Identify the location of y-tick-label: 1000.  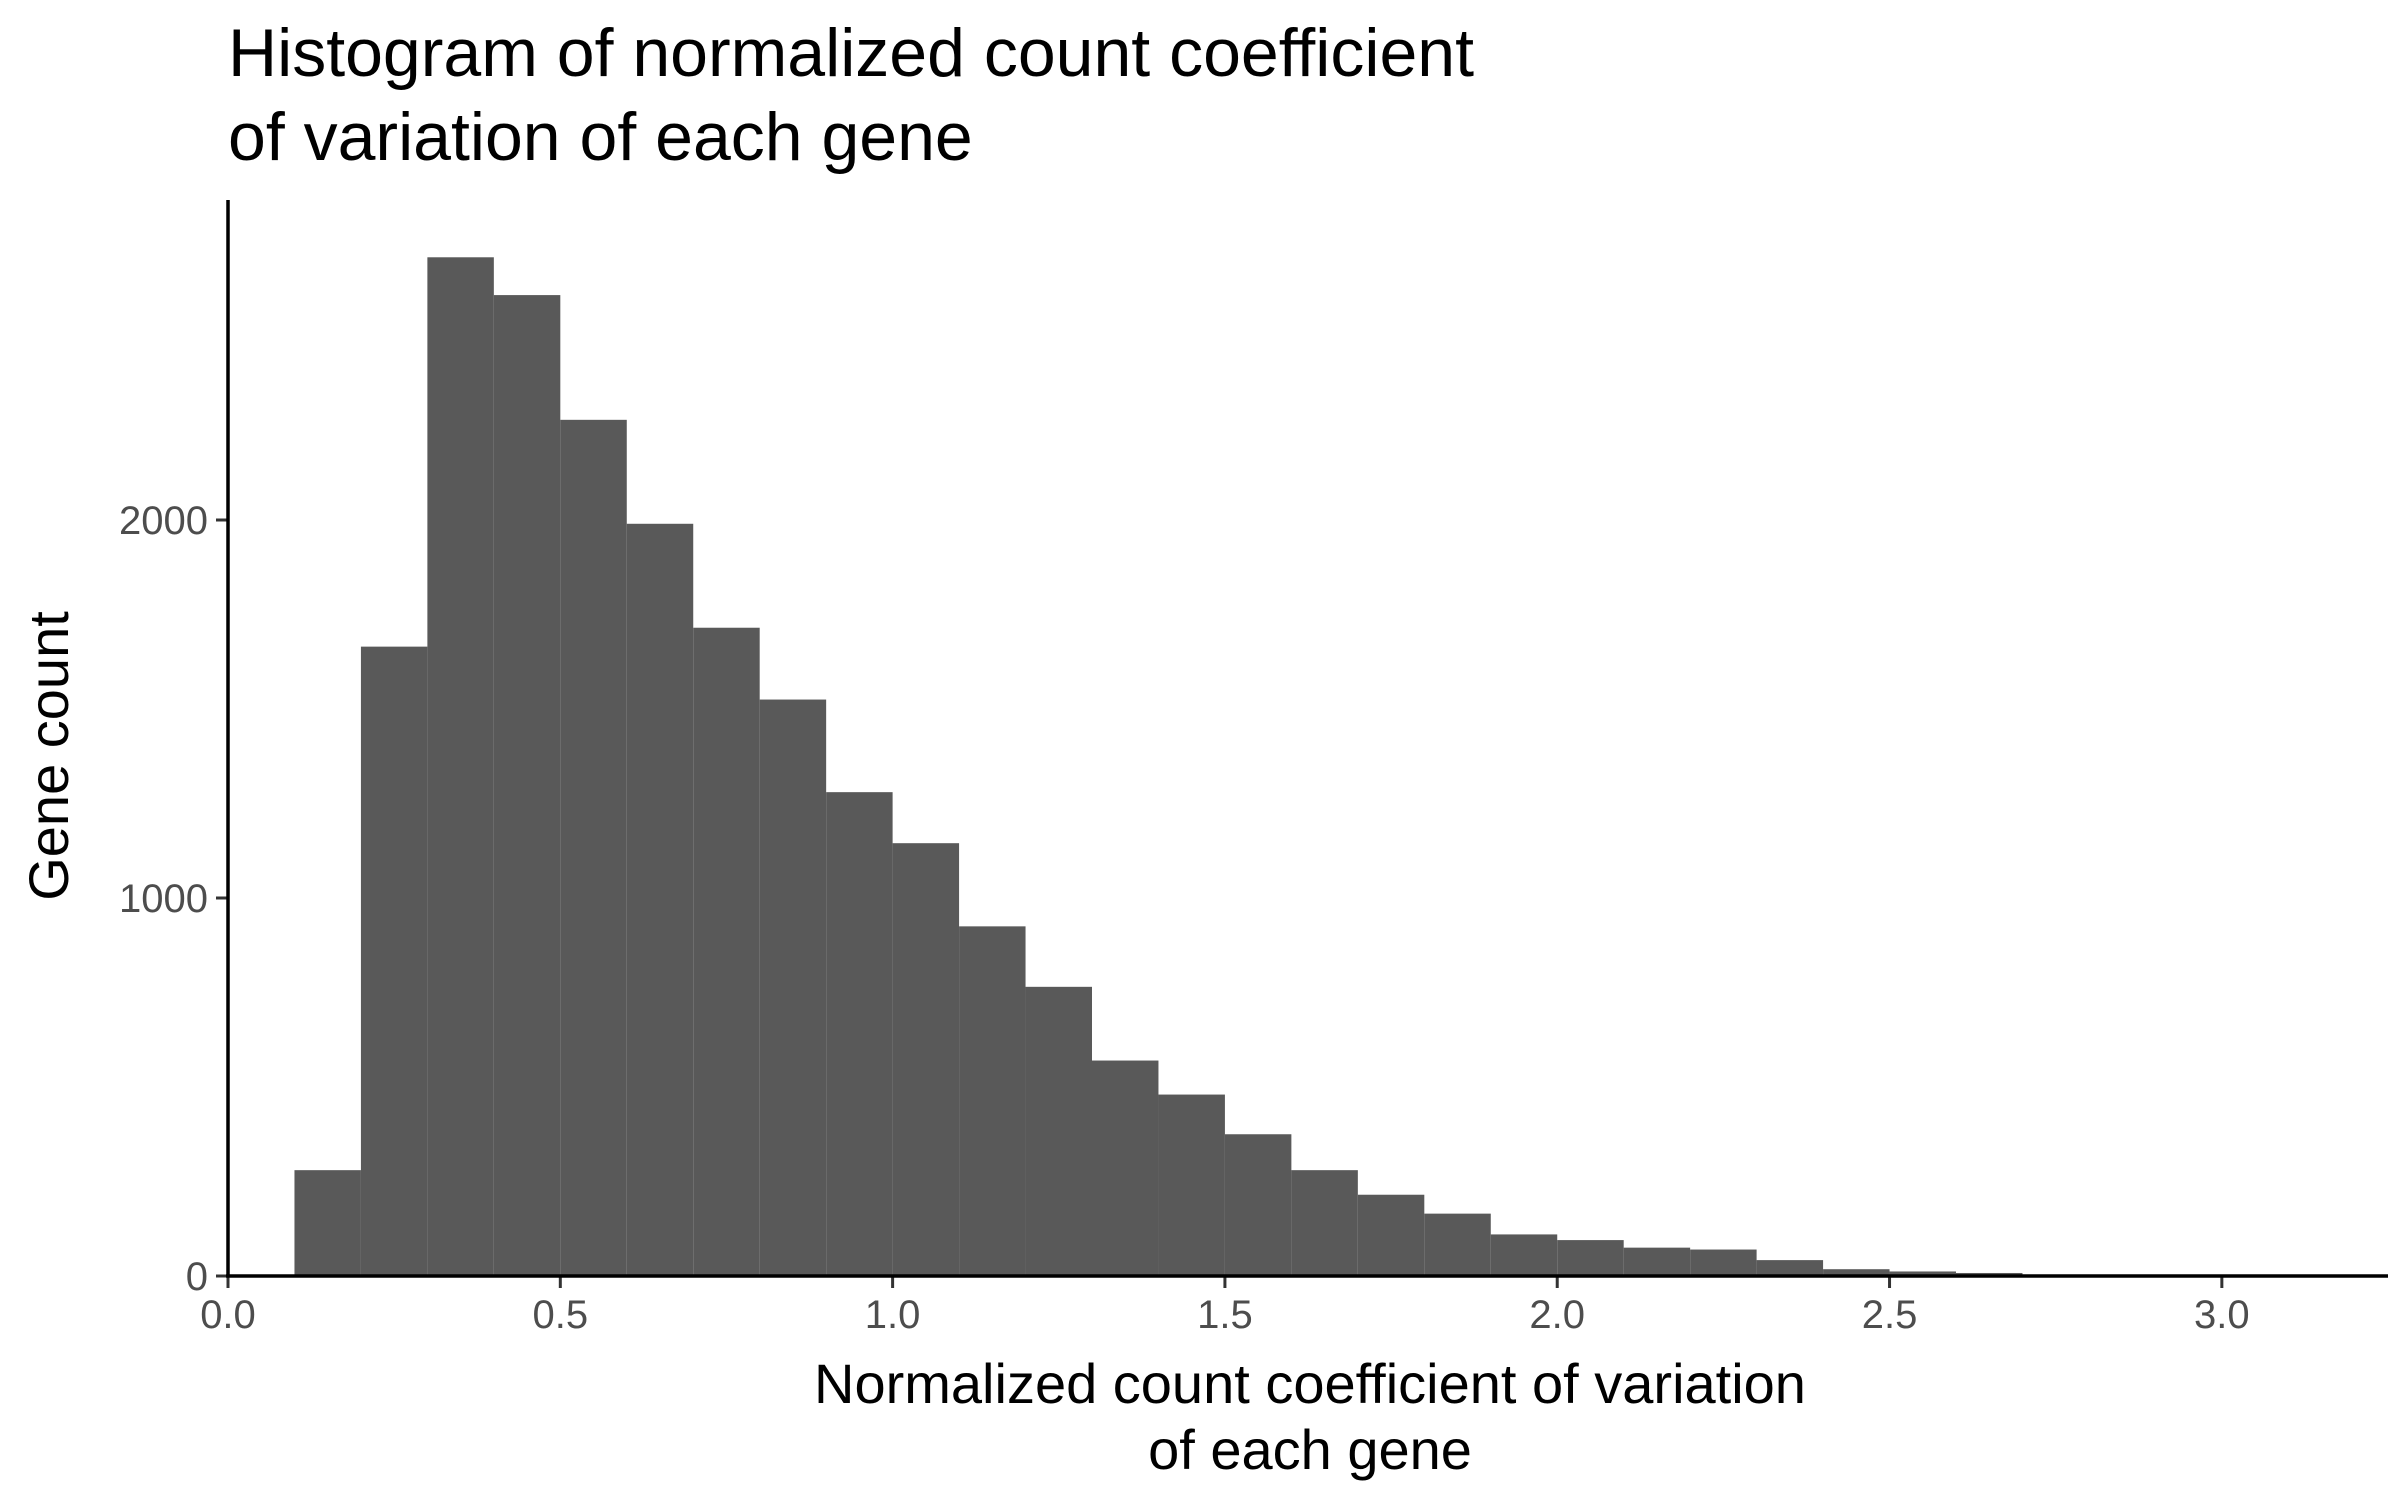
(163, 899).